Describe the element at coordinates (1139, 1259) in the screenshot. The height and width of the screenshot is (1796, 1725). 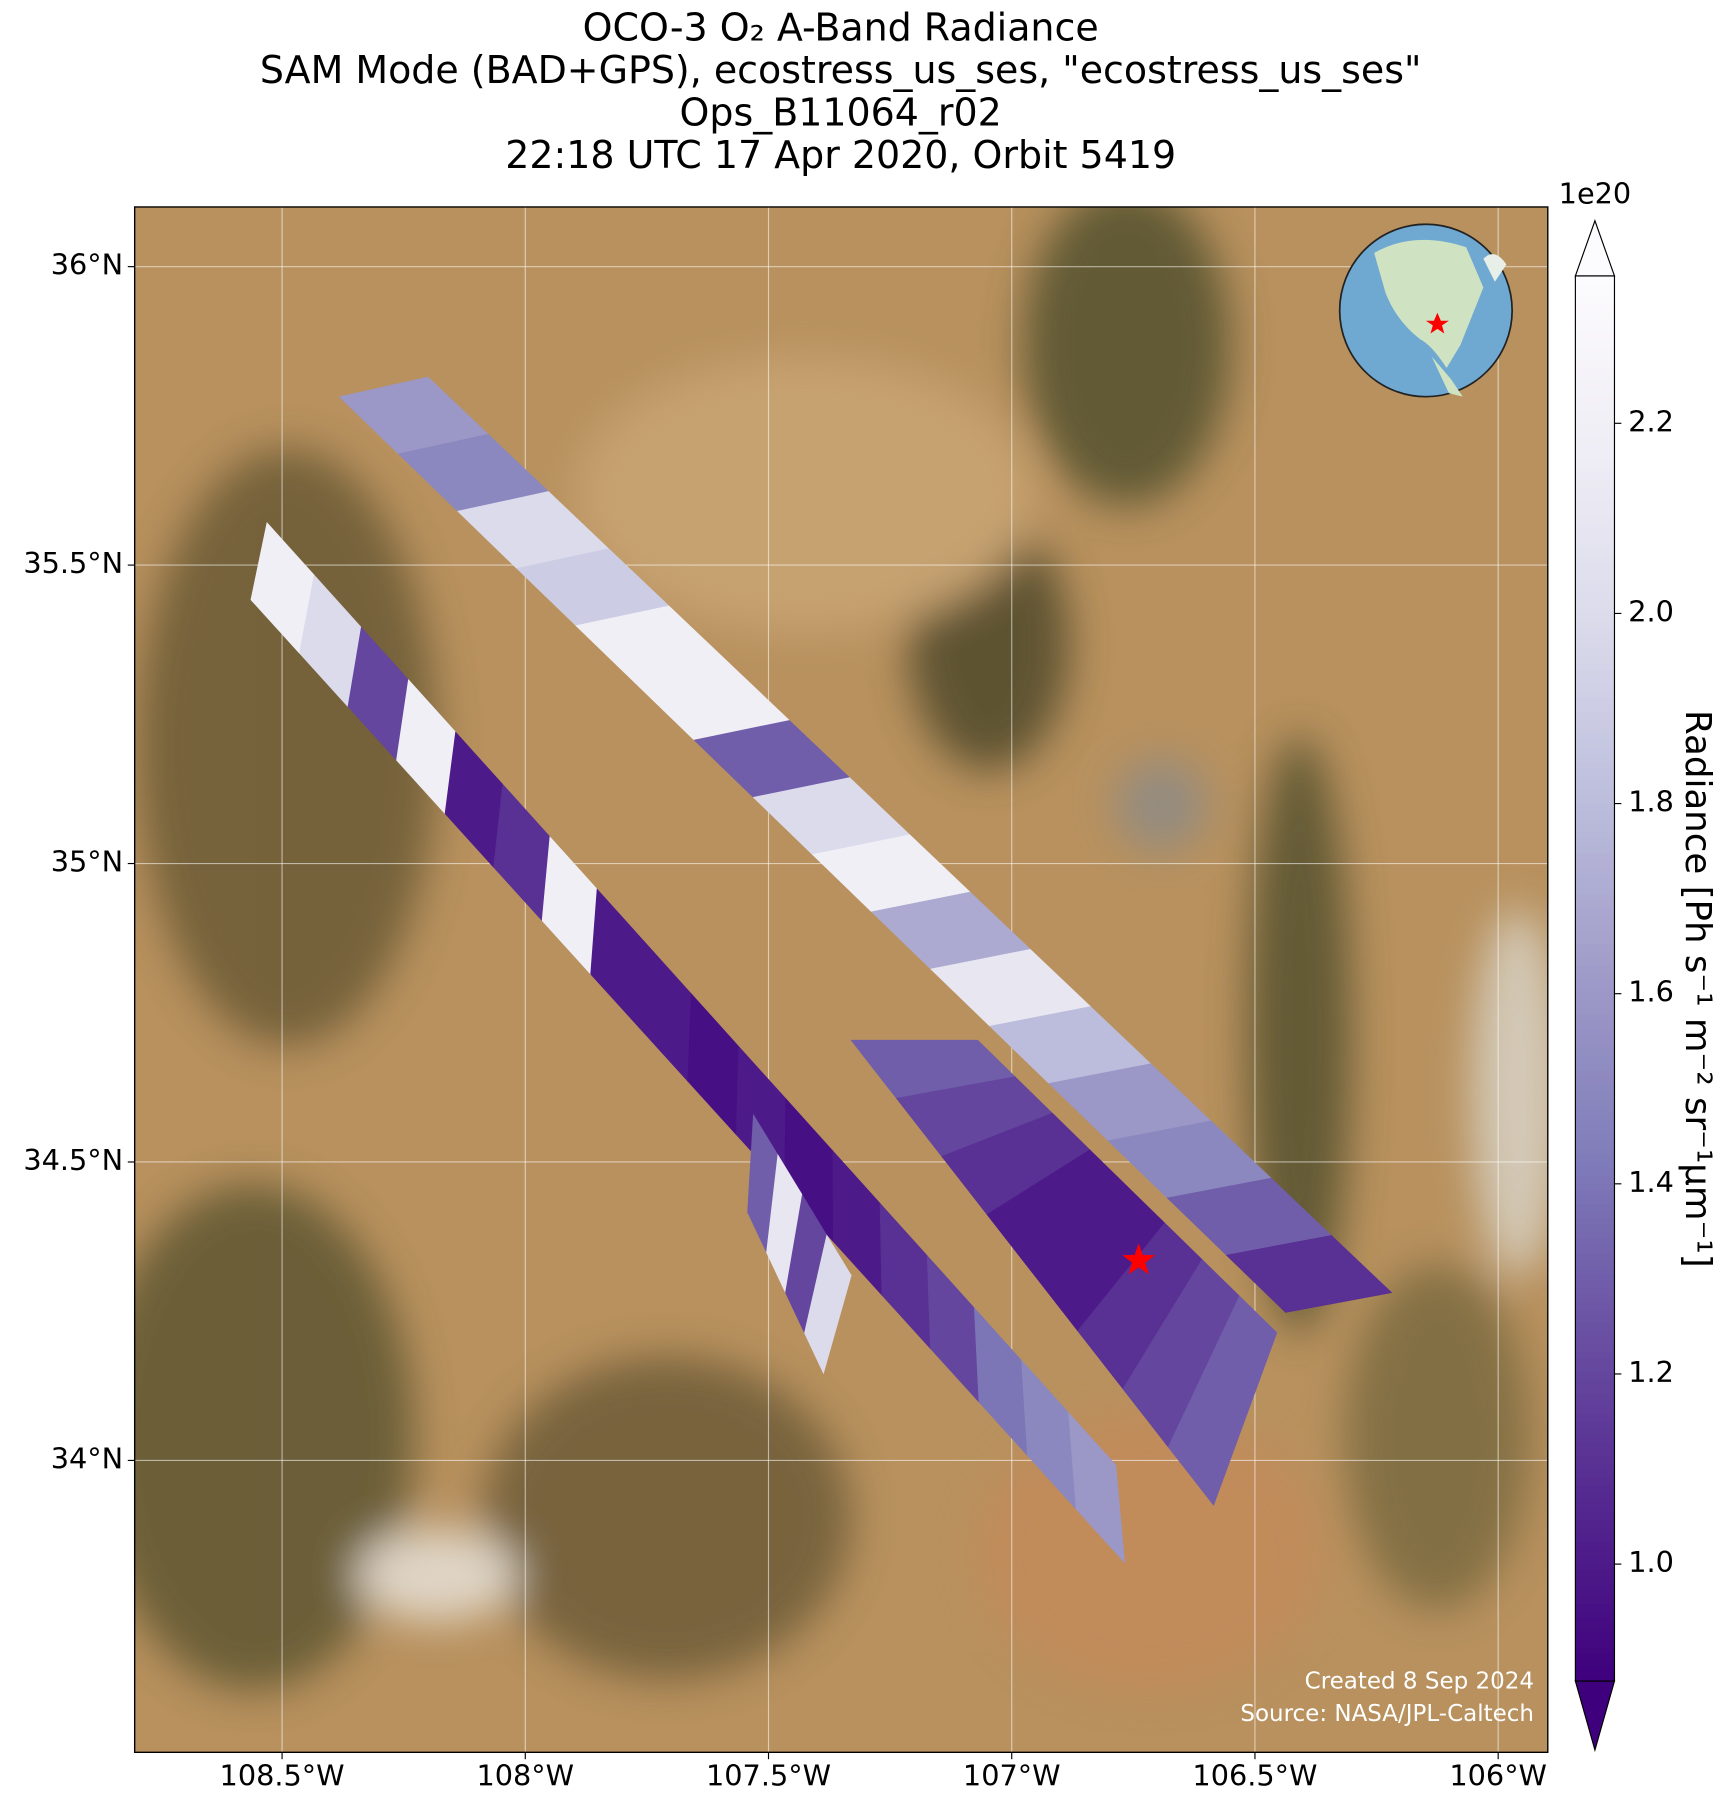
I see `target-star` at that location.